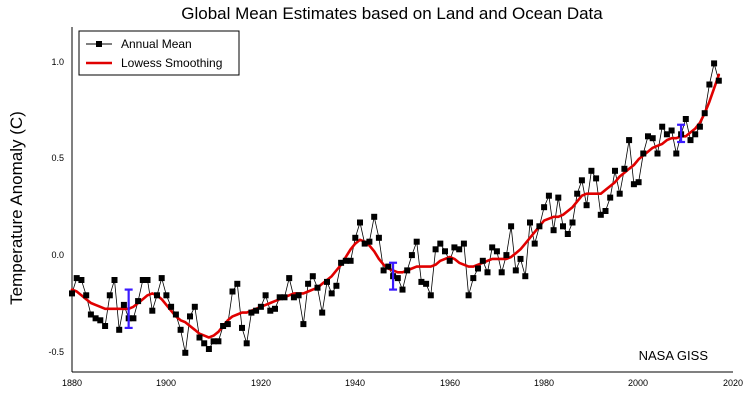 This screenshot has height=402, width=749. I want to click on x-tick-label: 1900, so click(166, 383).